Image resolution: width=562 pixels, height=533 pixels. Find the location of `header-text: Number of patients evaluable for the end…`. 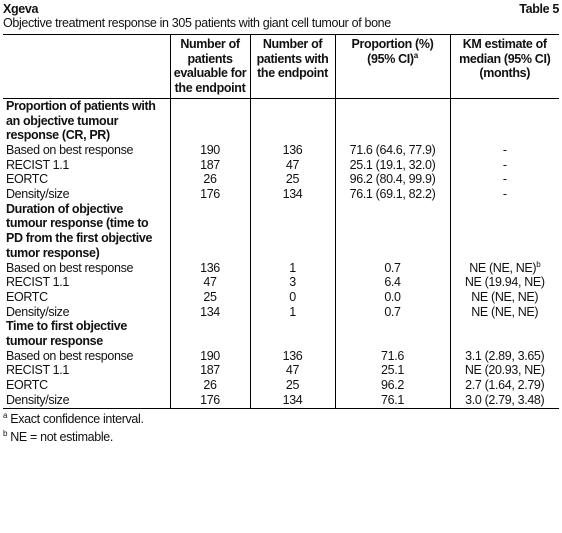

header-text: Number of patients evaluable for the end… is located at coordinates (210, 66).